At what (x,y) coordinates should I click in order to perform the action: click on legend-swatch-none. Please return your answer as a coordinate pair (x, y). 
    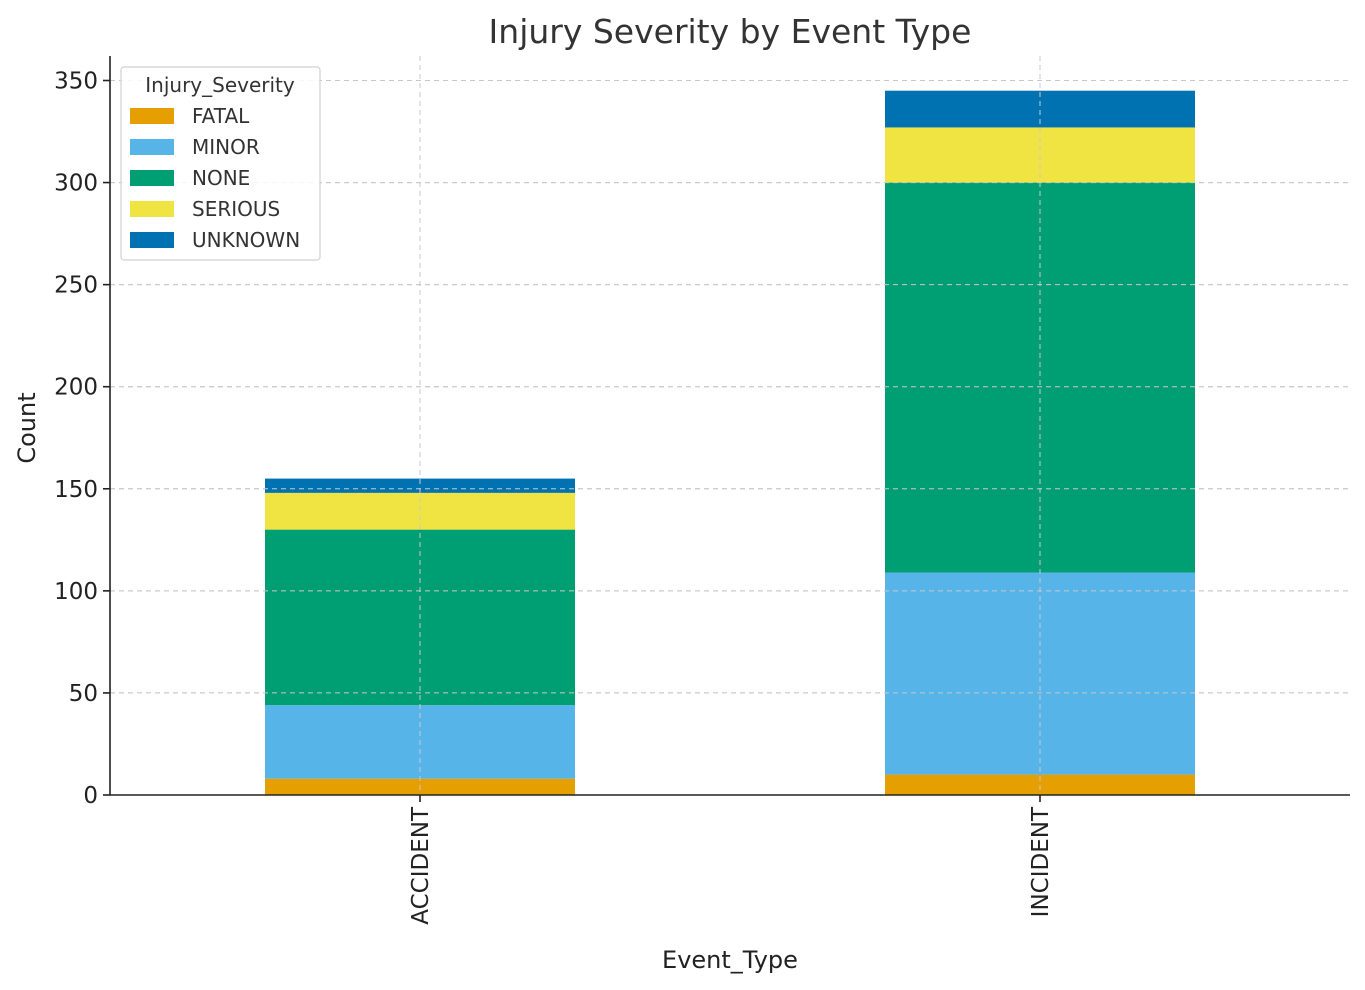
    Looking at the image, I should click on (152, 178).